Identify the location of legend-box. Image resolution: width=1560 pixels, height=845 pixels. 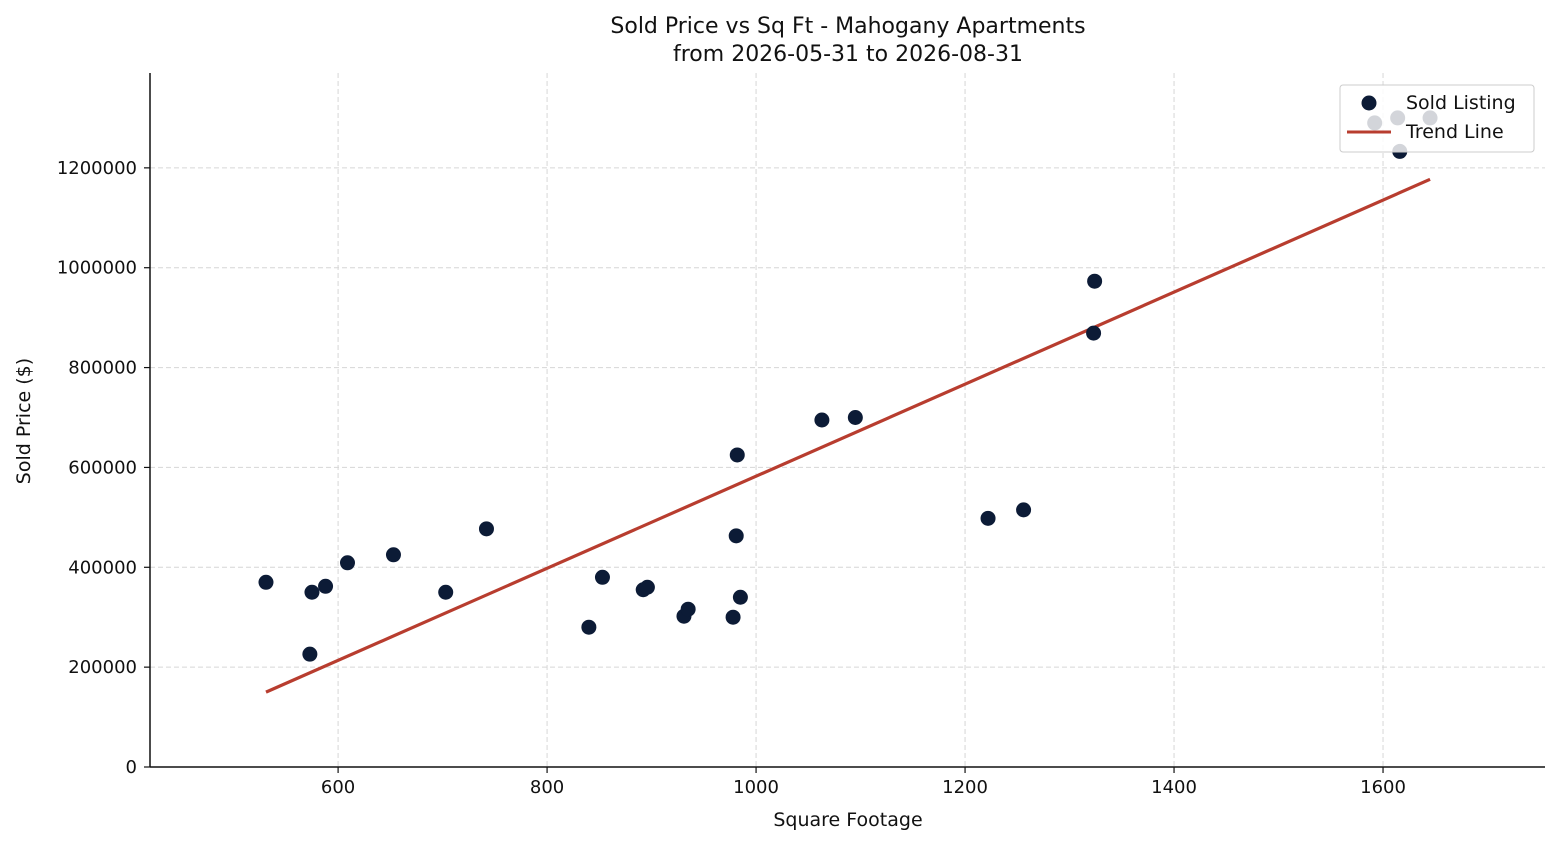
(1437, 118).